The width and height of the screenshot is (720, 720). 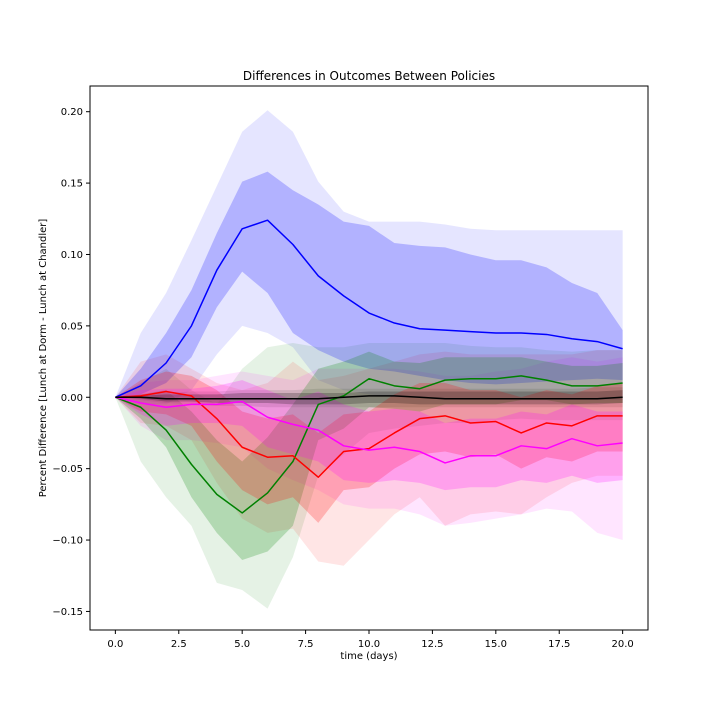 I want to click on y-tick-label: −0.05, so click(x=67, y=469).